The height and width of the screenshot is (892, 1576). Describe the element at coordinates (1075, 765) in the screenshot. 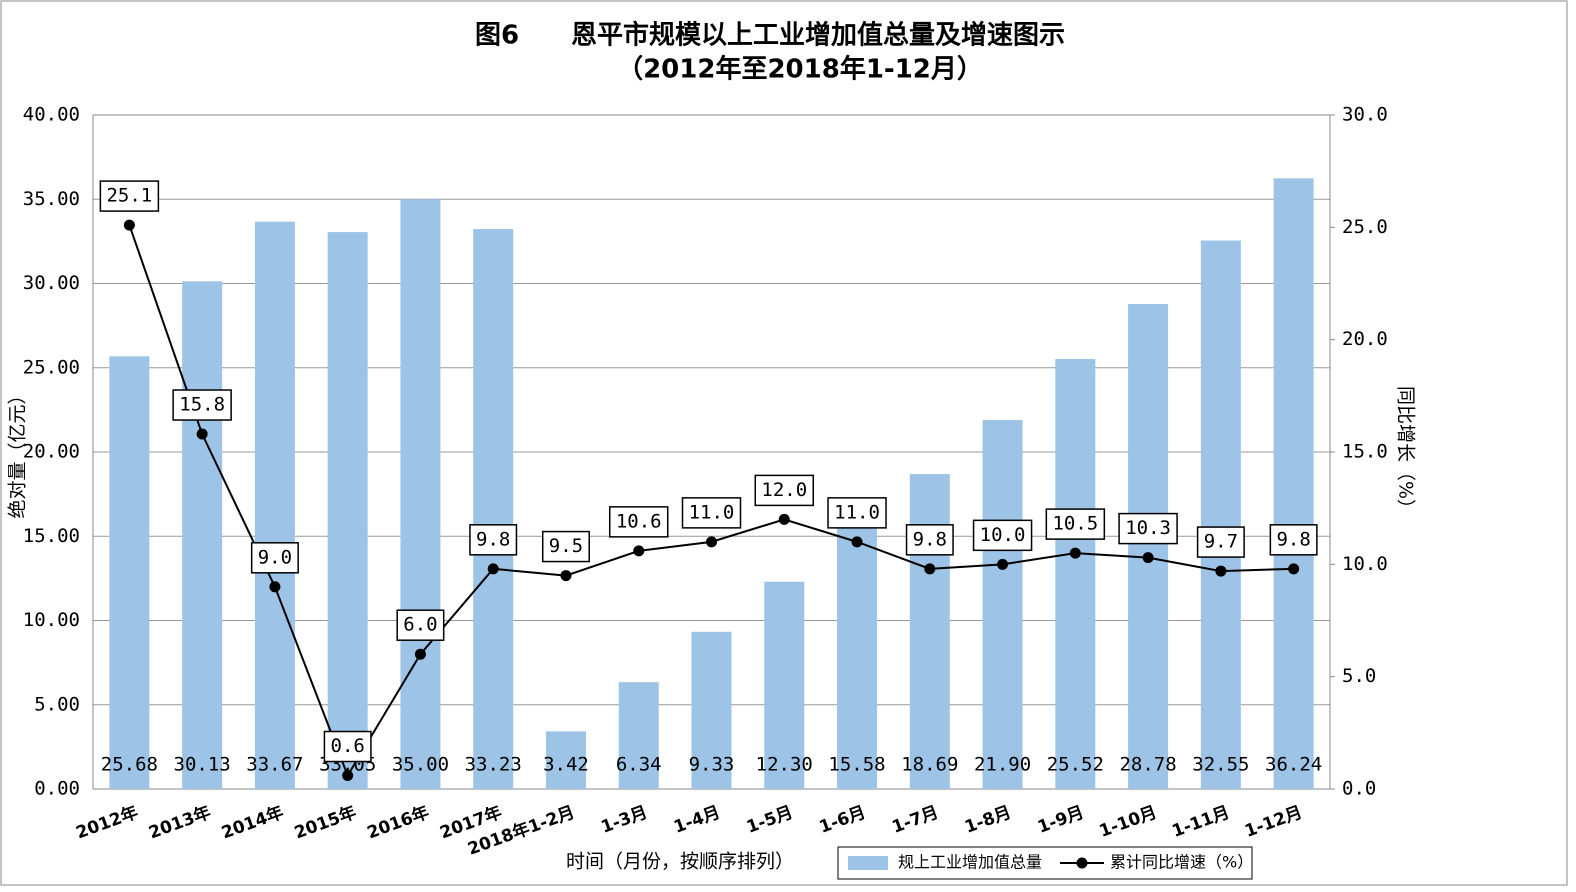

I see `bar-value-label: 25.52` at that location.